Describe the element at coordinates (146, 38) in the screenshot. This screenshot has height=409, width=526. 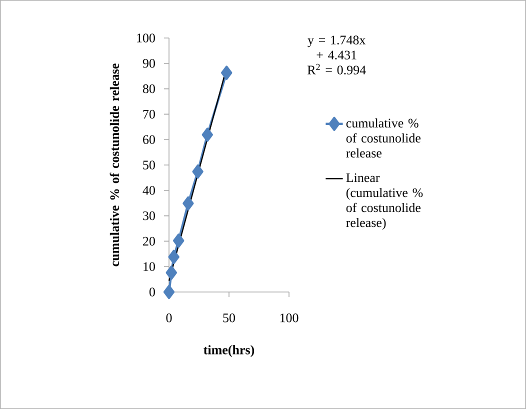
I see `y-tick-label: 100` at that location.